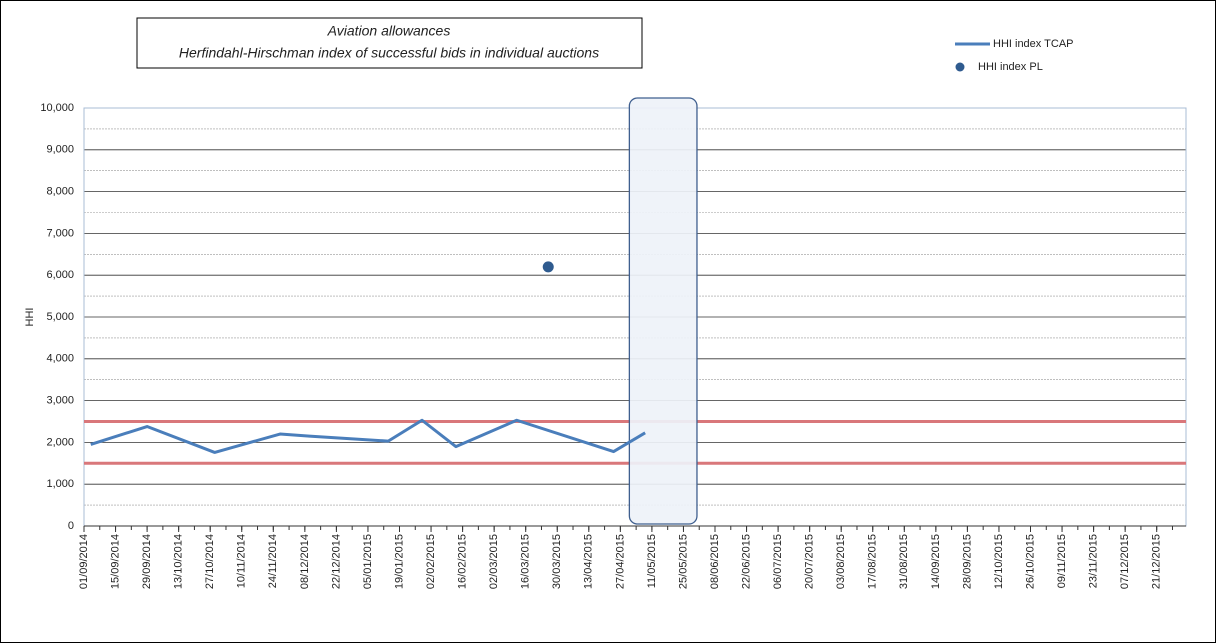 The height and width of the screenshot is (643, 1216). I want to click on y-tick-label: 2,000, so click(60, 442).